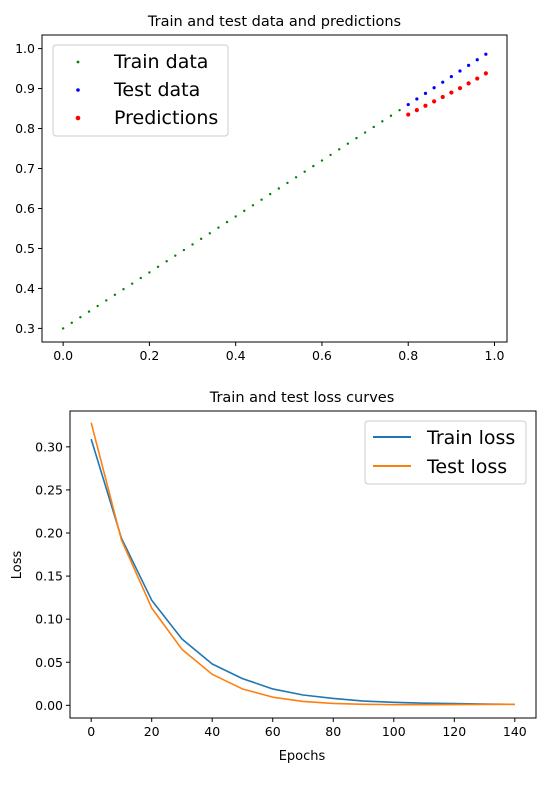 The height and width of the screenshot is (787, 553). Describe the element at coordinates (49, 662) in the screenshot. I see `y-tick-label: 0.05` at that location.